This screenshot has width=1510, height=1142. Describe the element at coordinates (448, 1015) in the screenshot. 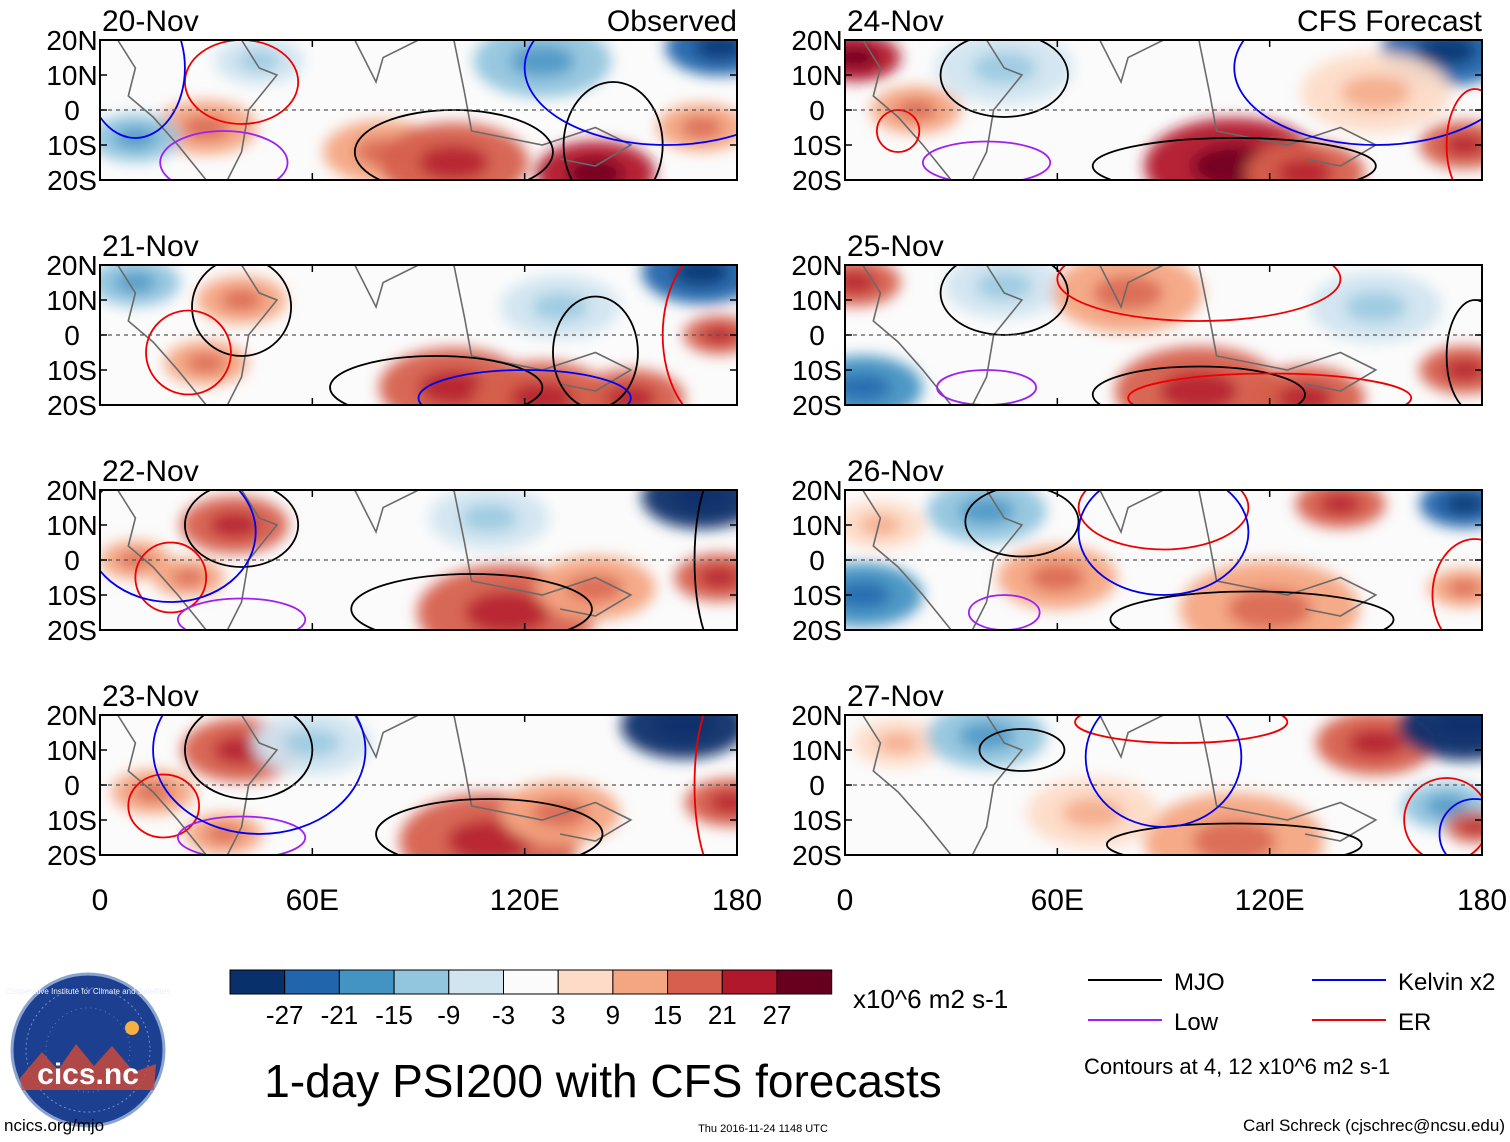

I see `colorbar-tick-label: -9` at that location.